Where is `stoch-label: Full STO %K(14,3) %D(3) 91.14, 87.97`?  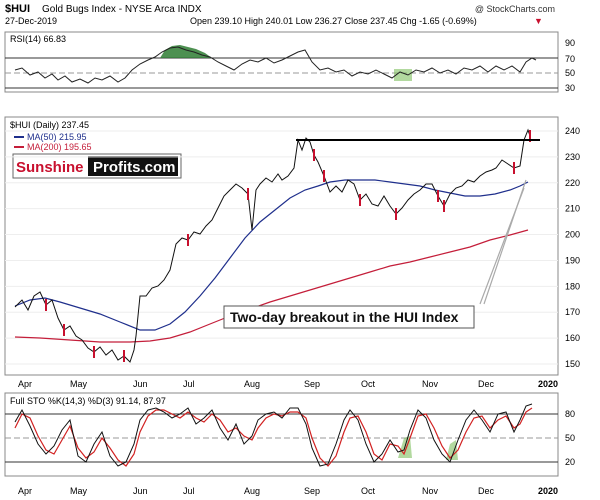 stoch-label: Full STO %K(14,3) %D(3) 91.14, 87.97 is located at coordinates (88, 401).